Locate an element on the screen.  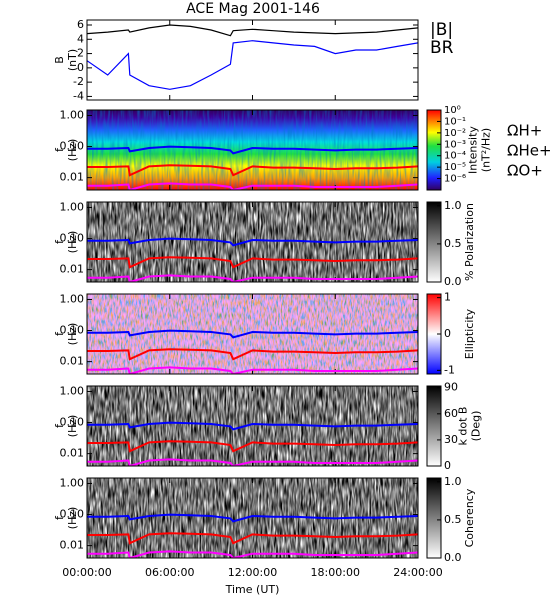
colorbar-tick-label: 10⁻⁴ is located at coordinates (455, 156).